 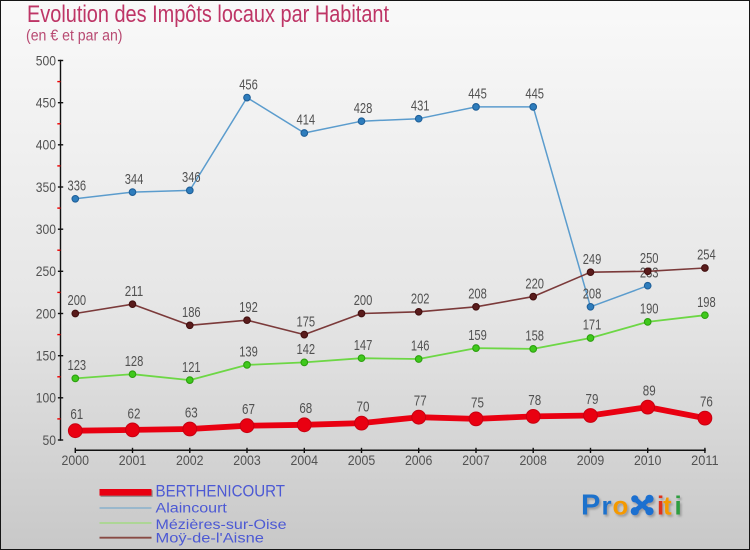 I want to click on svg-text: 2005, so click(x=362, y=460).